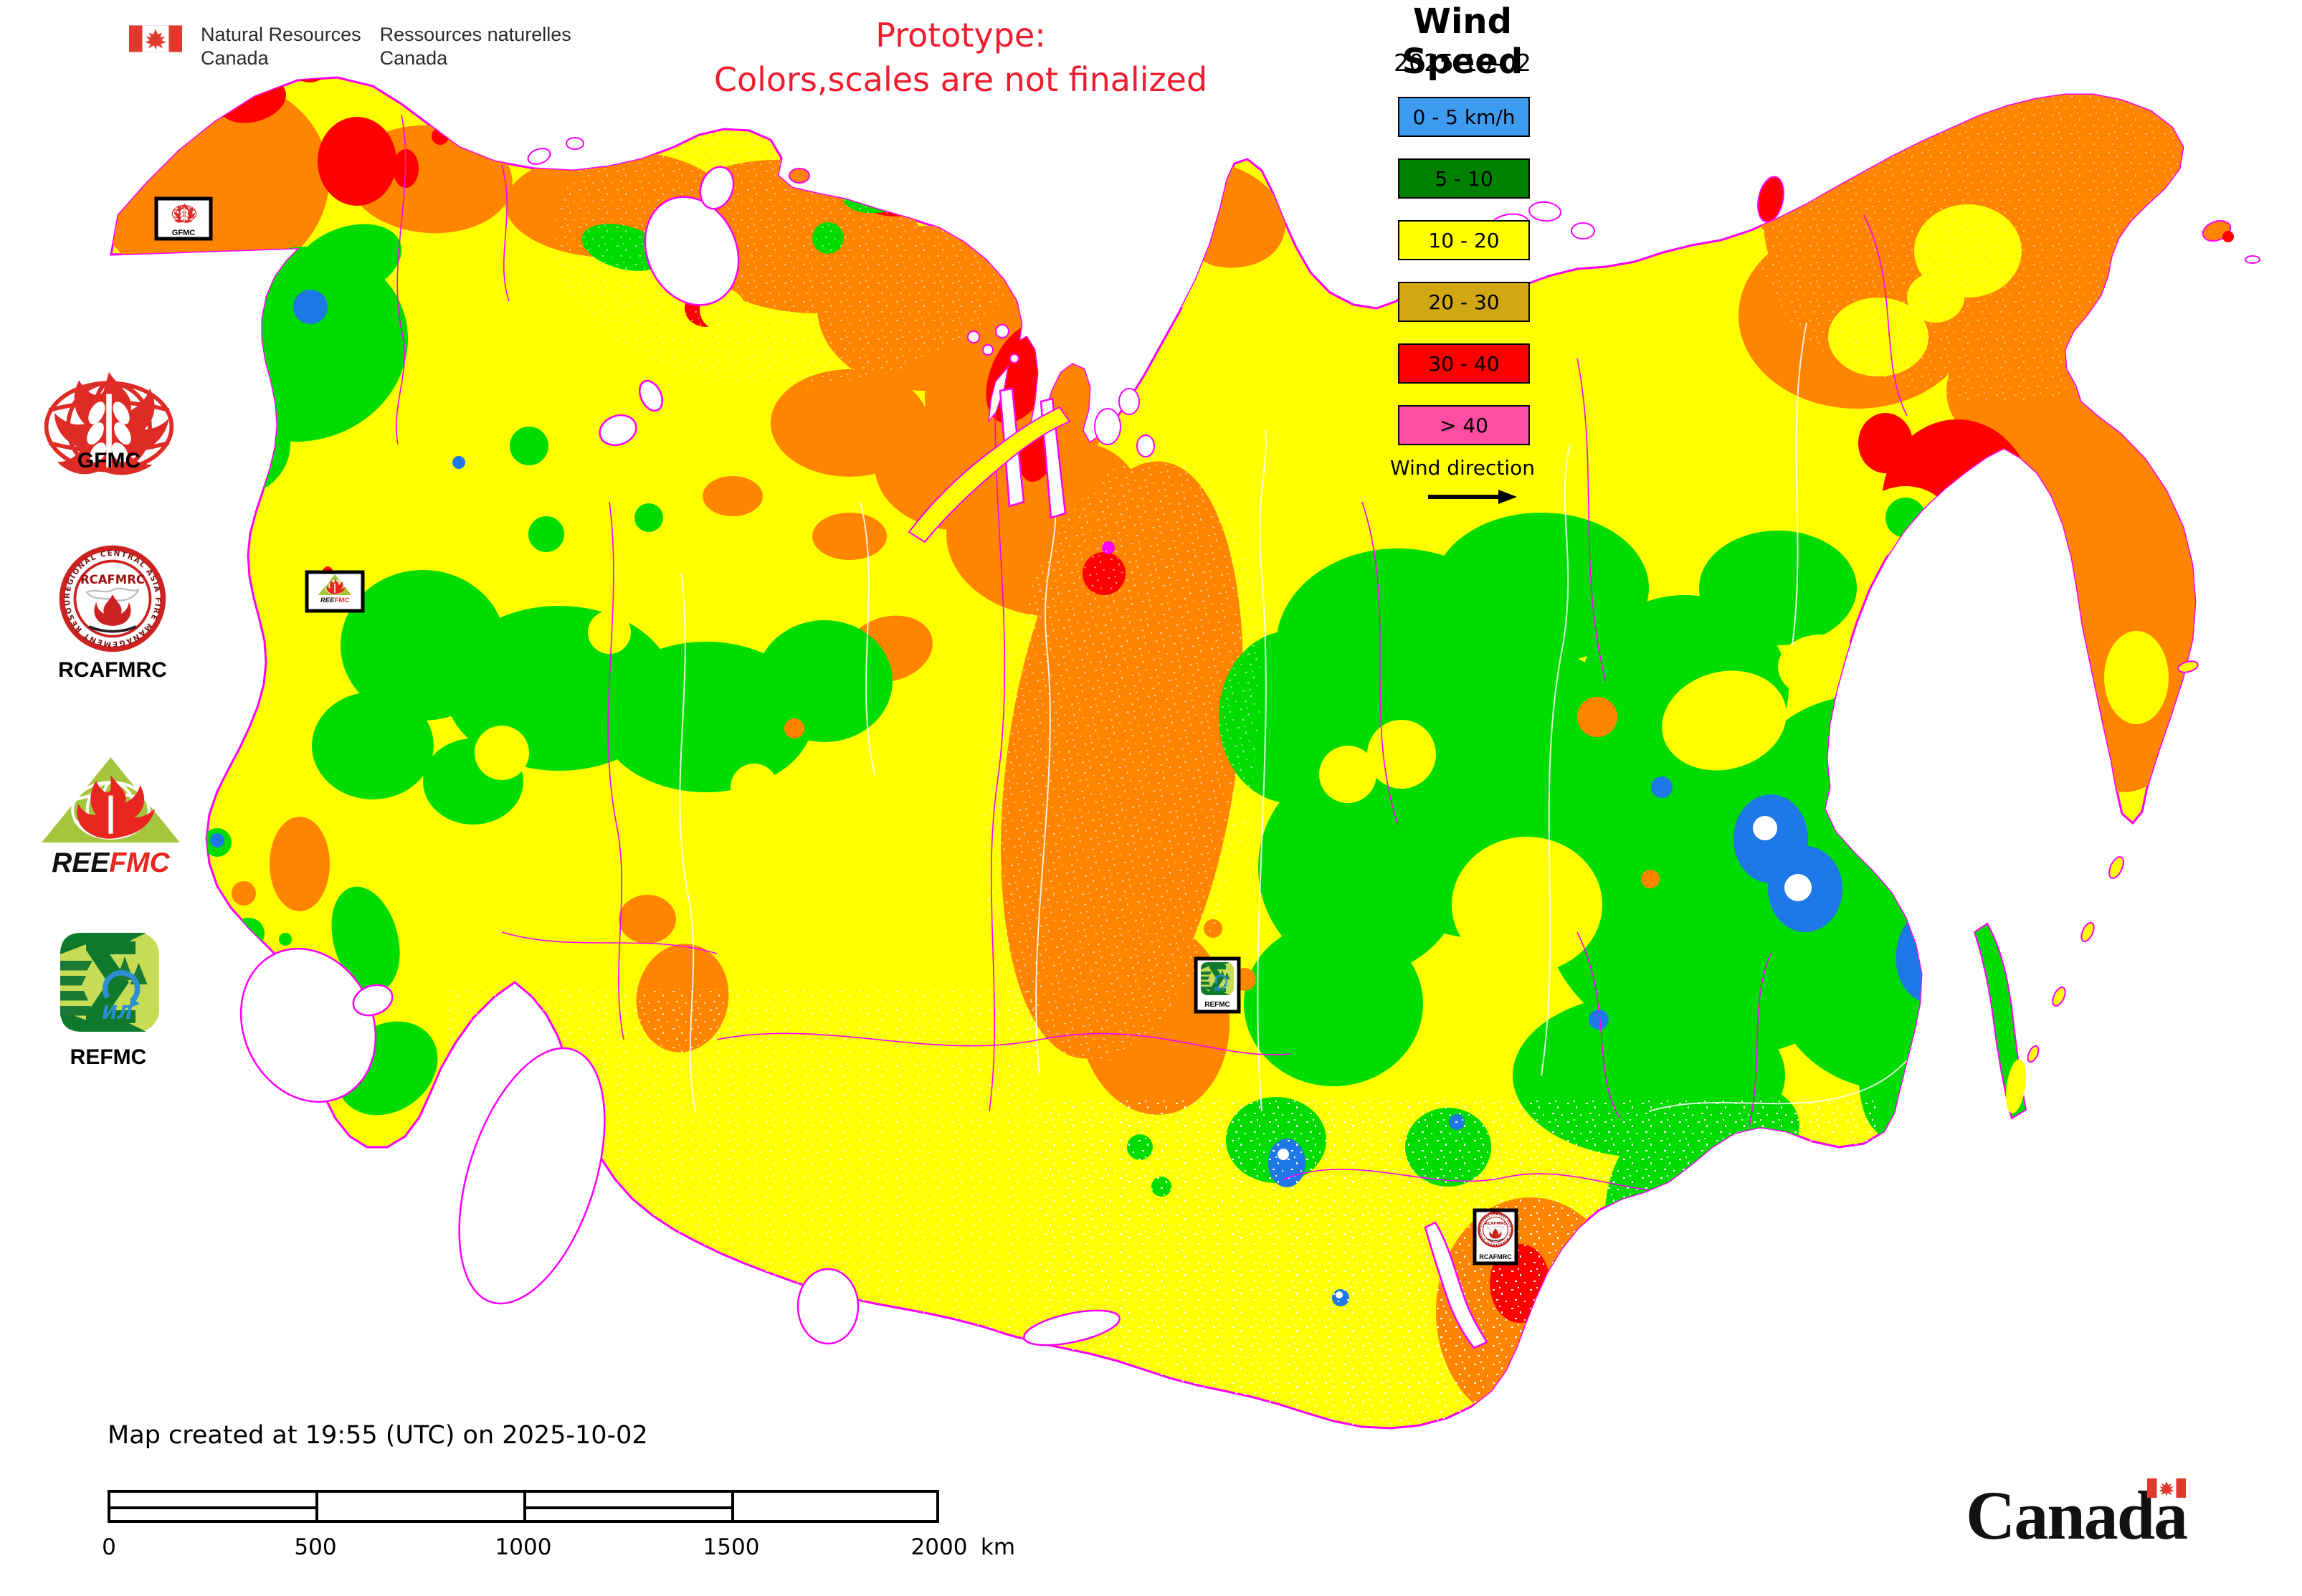 The width and height of the screenshot is (2302, 1596). Describe the element at coordinates (281, 46) in the screenshot. I see `nrcan-english: Natural Resources Canada` at that location.